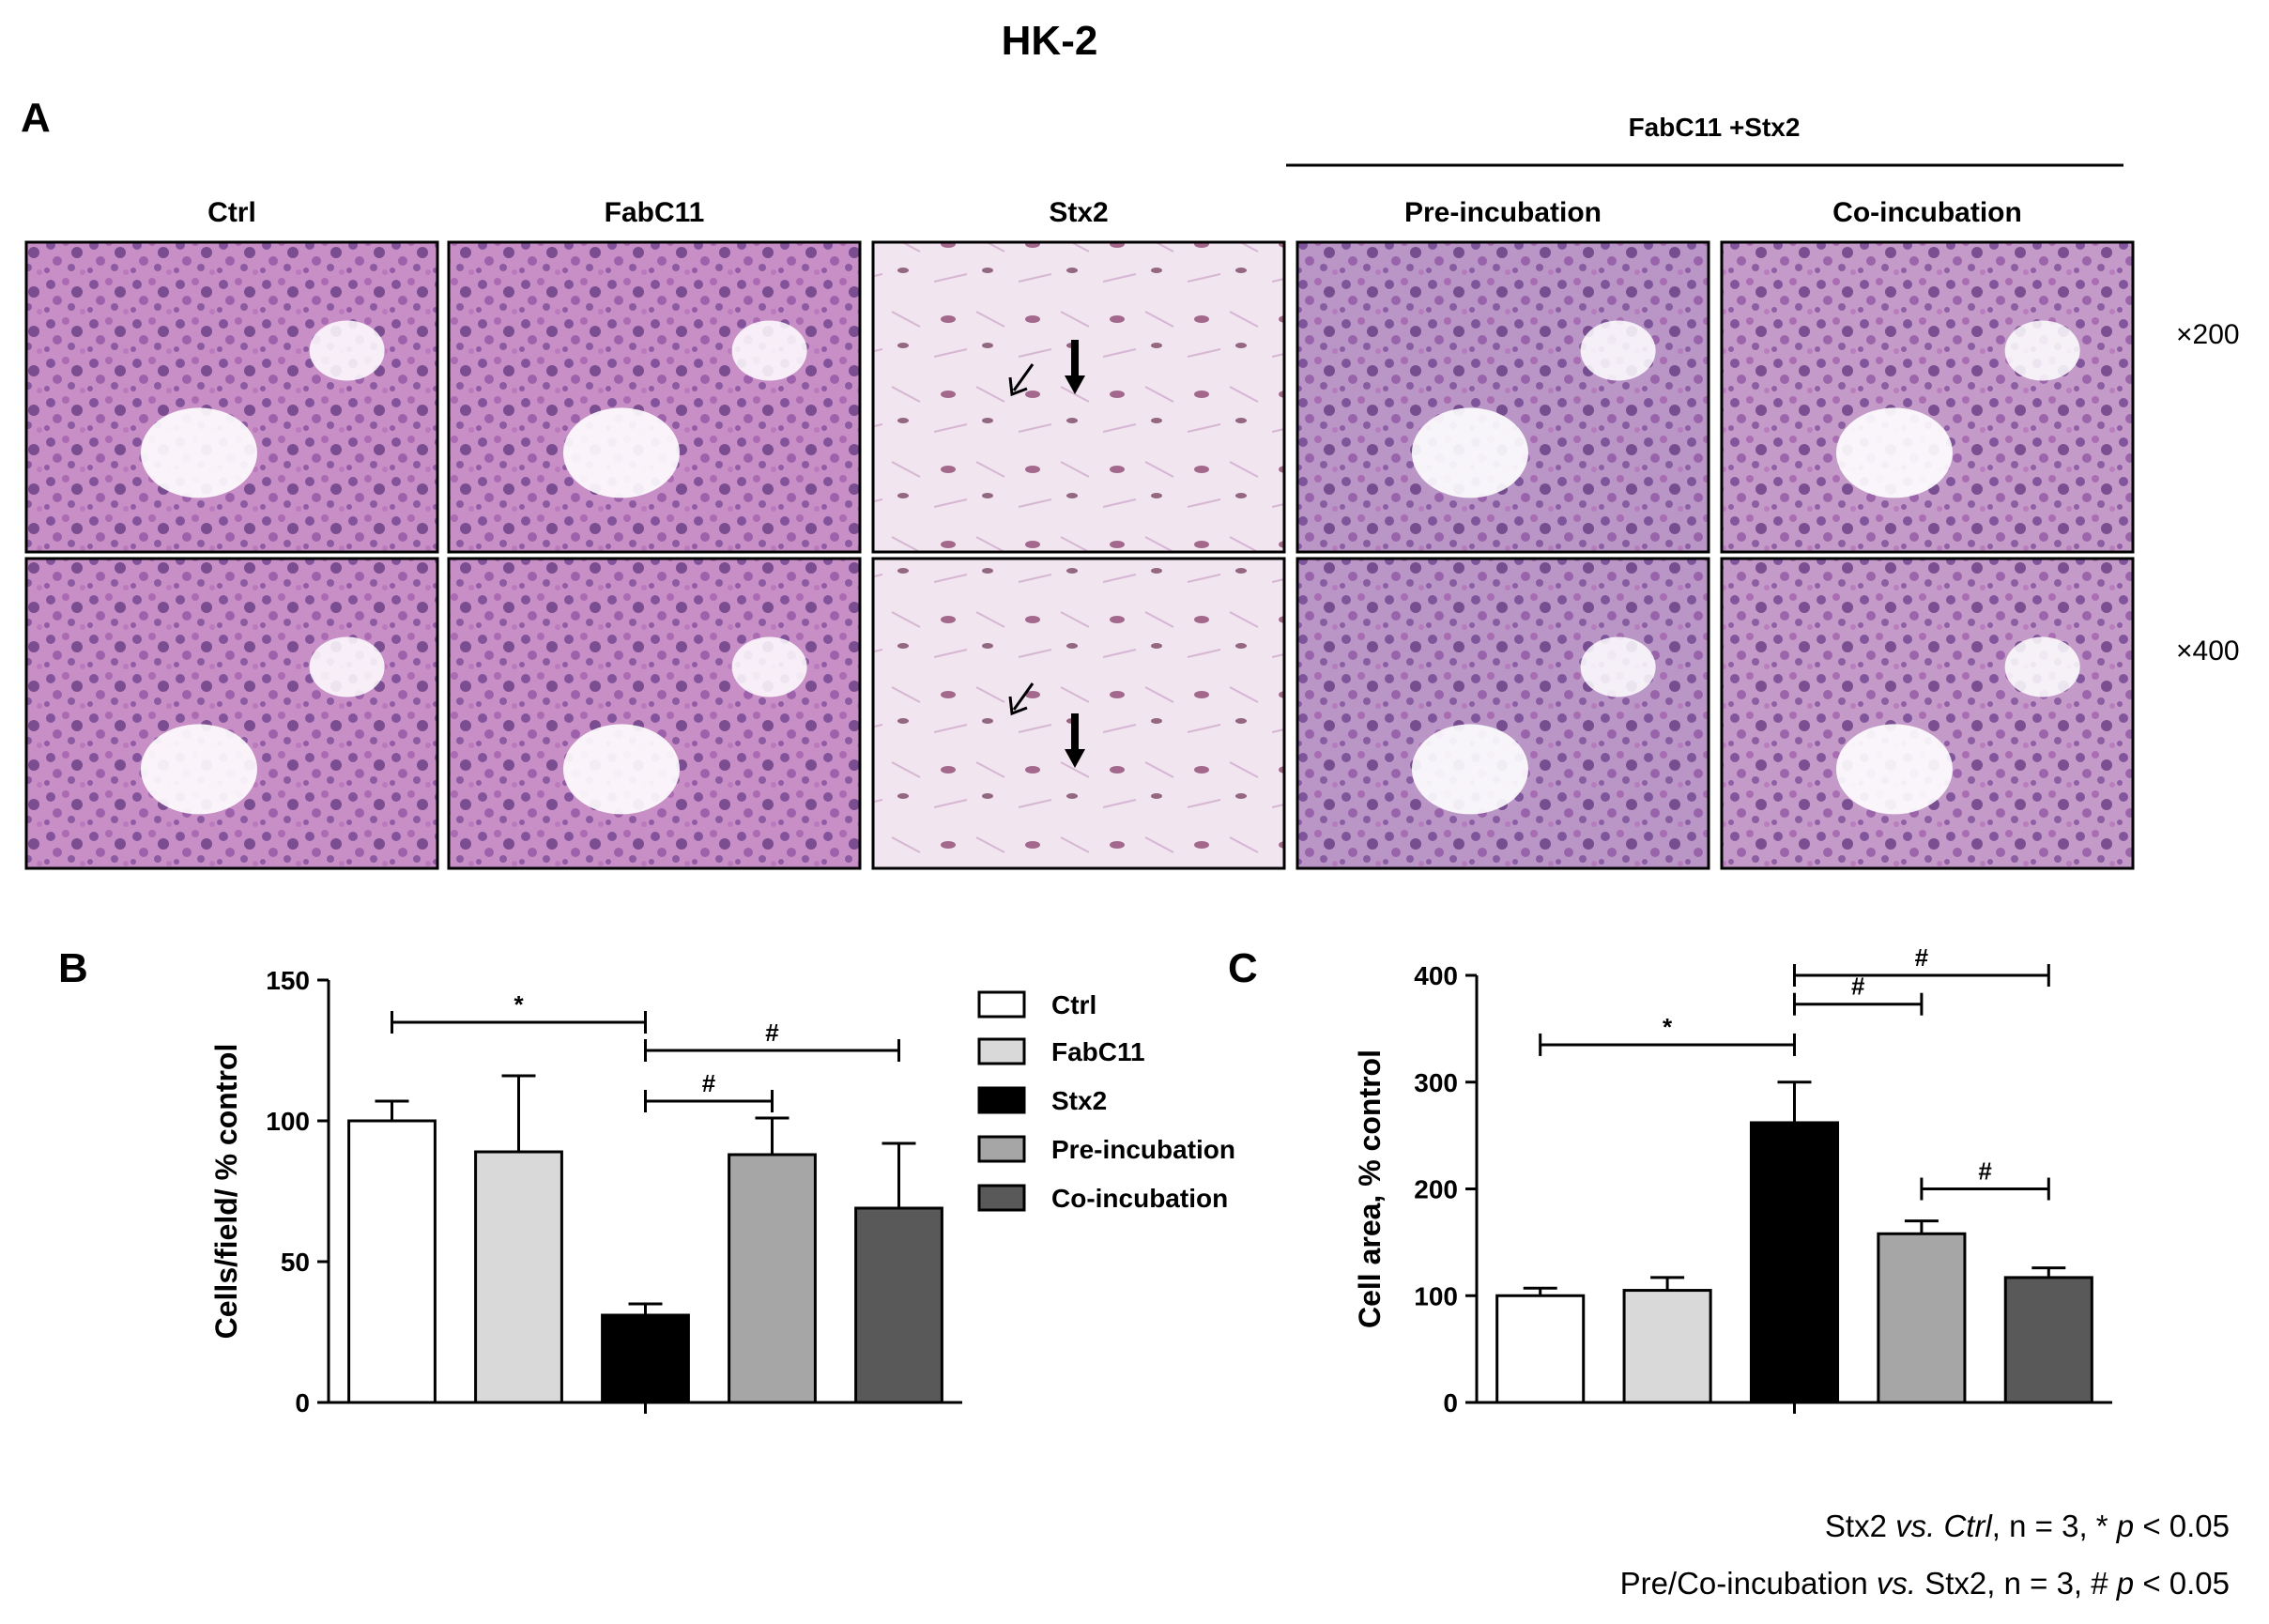 Image resolution: width=2269 pixels, height=1624 pixels. Describe the element at coordinates (1036, 1005) in the screenshot. I see `legend-item-0: Ctrl` at that location.